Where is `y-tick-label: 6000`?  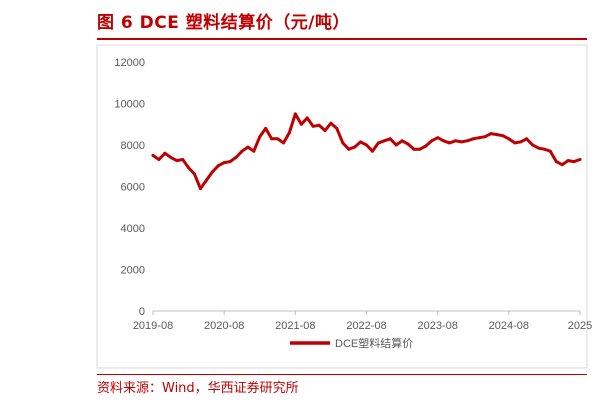 y-tick-label: 6000 is located at coordinates (133, 188).